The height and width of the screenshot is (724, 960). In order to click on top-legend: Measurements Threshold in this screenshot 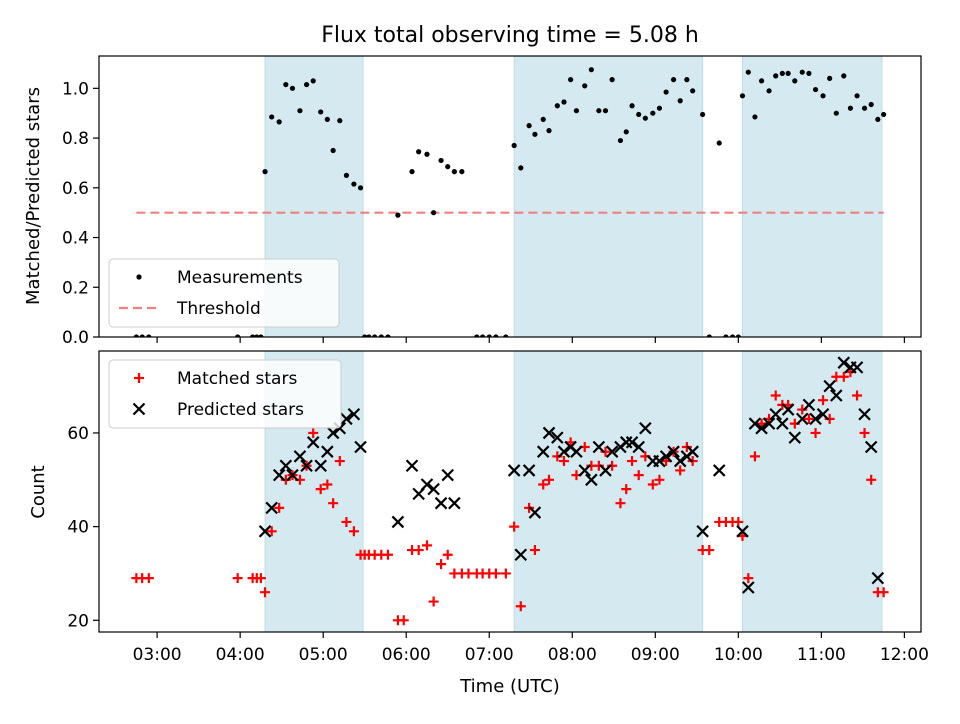, I will do `click(224, 293)`.